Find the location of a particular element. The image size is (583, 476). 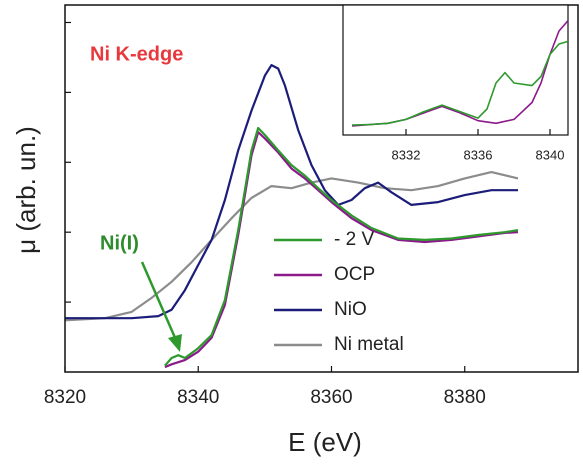

annotation: Ni K-edge is located at coordinates (136, 54).